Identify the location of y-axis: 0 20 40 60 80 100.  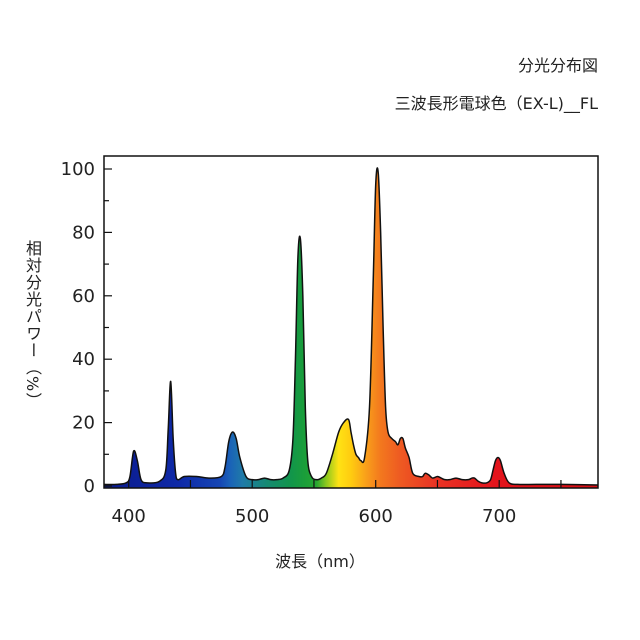
(86, 328).